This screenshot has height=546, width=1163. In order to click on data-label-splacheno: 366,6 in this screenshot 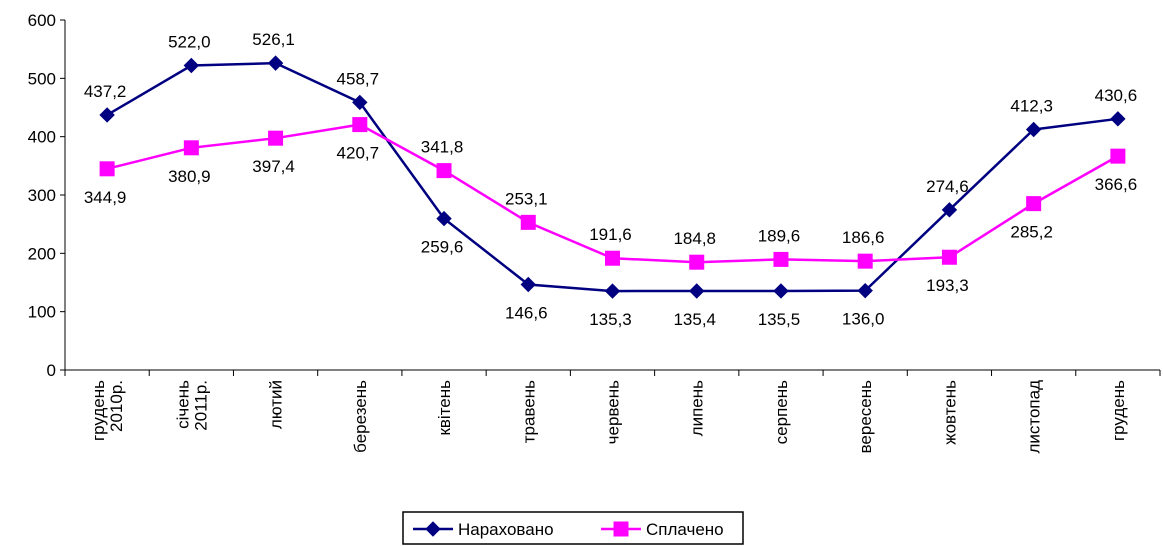, I will do `click(1116, 184)`.